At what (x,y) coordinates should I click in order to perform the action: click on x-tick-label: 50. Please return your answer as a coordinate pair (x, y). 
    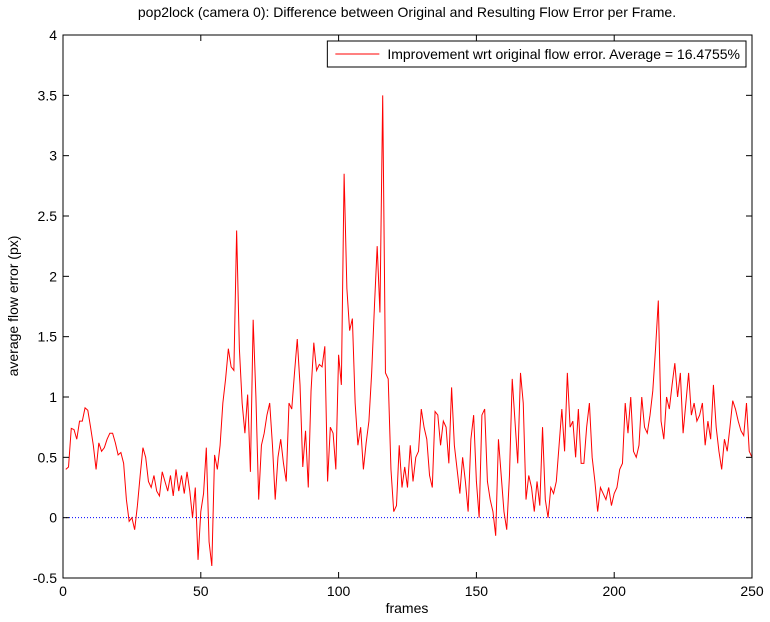
    Looking at the image, I should click on (201, 591).